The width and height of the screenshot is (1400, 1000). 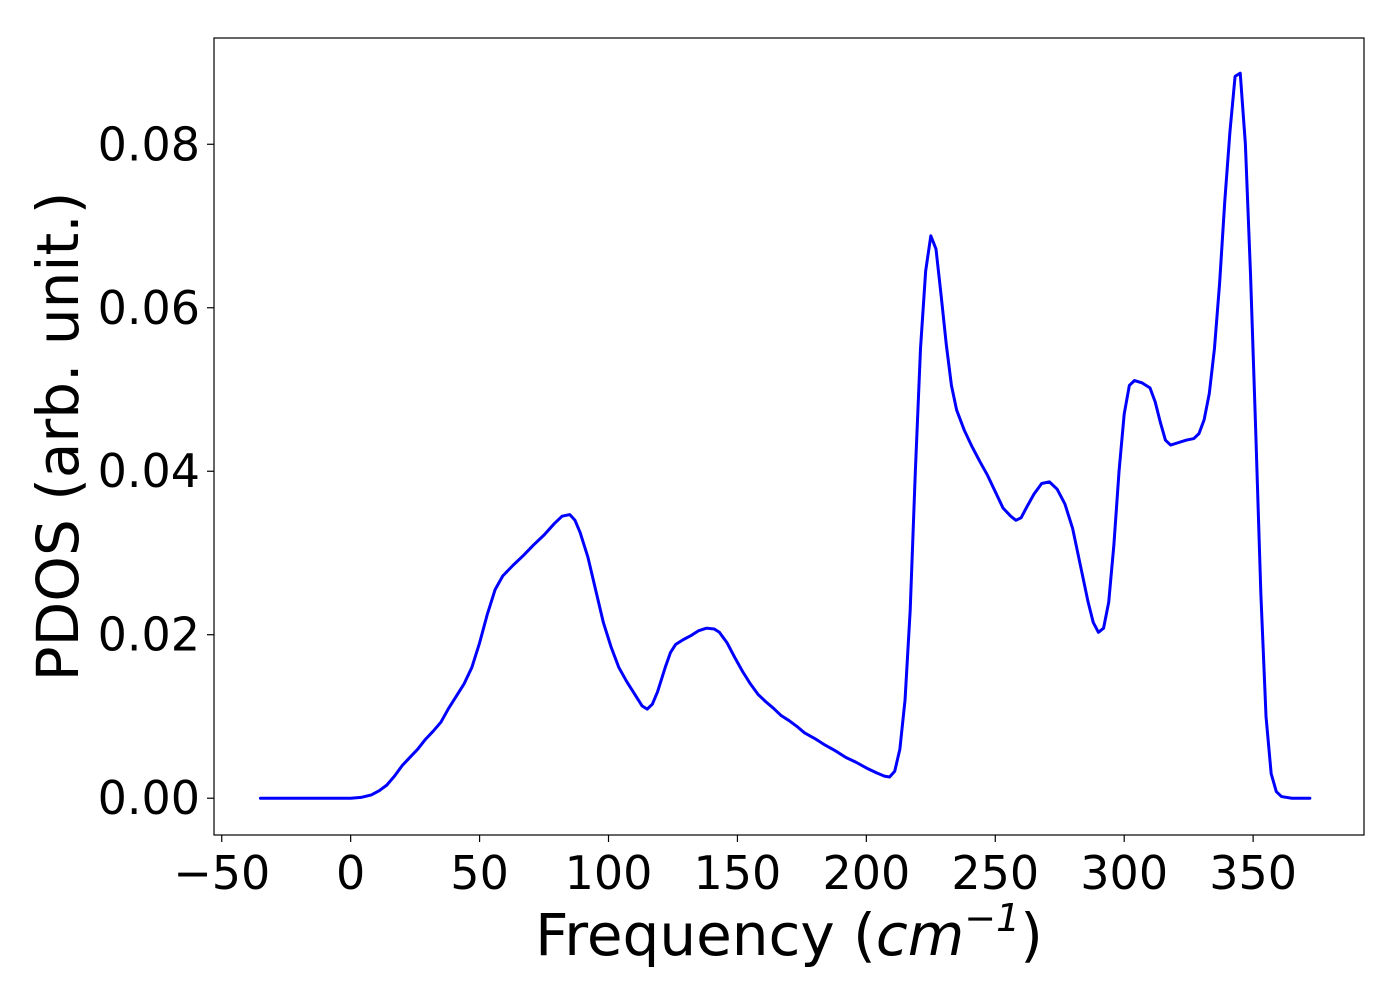 I want to click on x-axis-title-unit: cm, so click(x=920, y=935).